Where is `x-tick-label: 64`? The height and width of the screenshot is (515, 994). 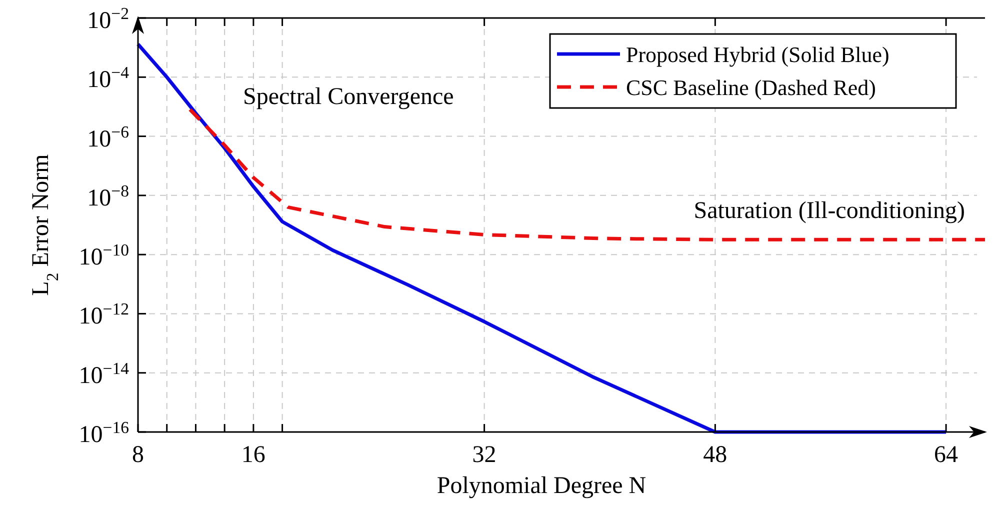
x-tick-label: 64 is located at coordinates (946, 455).